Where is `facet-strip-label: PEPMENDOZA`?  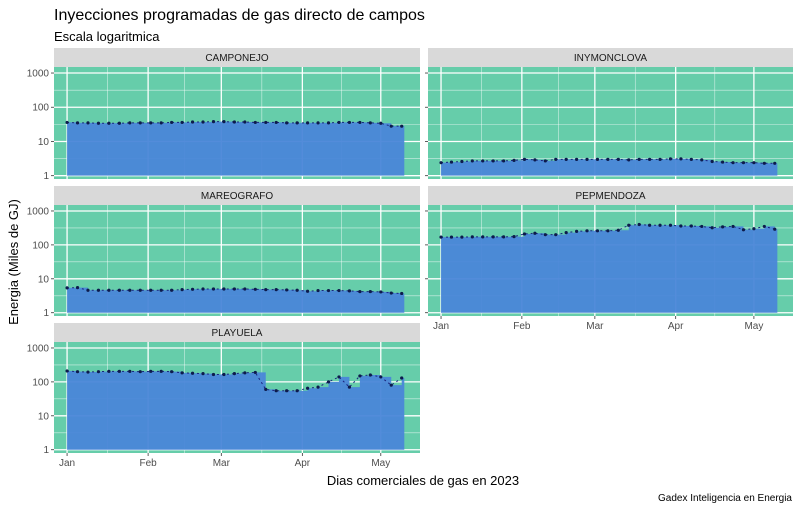
facet-strip-label: PEPMENDOZA is located at coordinates (610, 196).